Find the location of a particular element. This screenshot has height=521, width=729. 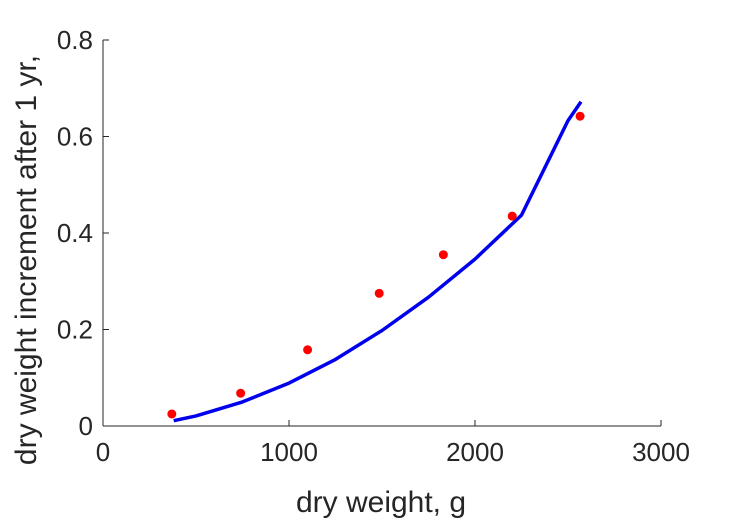

y-tick-label: 0.4 is located at coordinates (75, 233).